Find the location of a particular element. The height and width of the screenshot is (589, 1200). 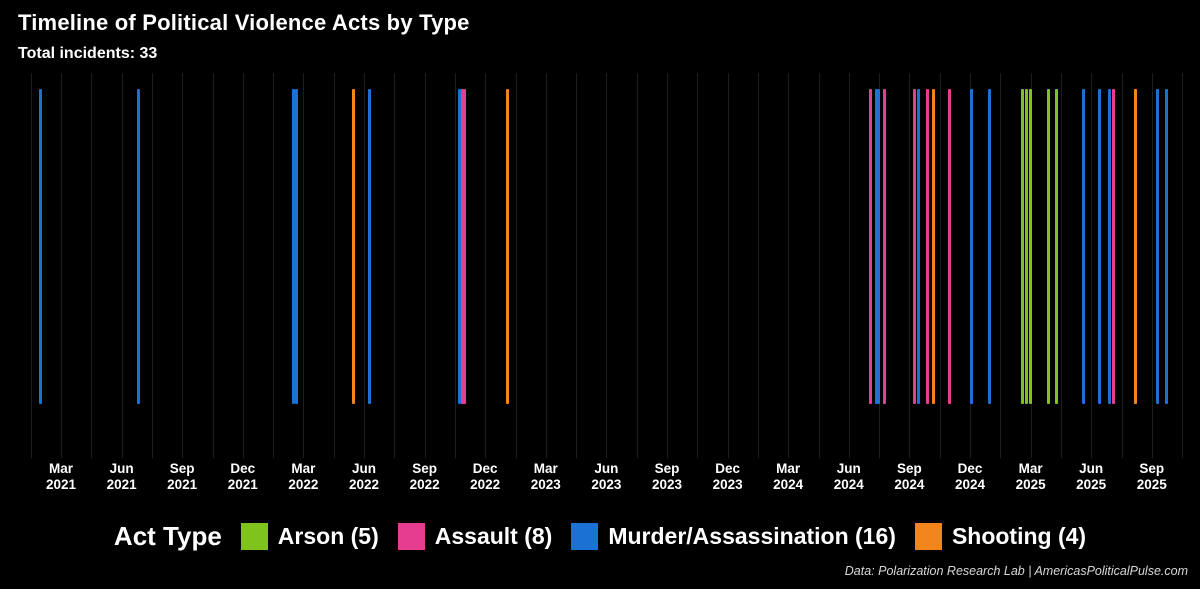

legend-swatch-assault is located at coordinates (411, 536).